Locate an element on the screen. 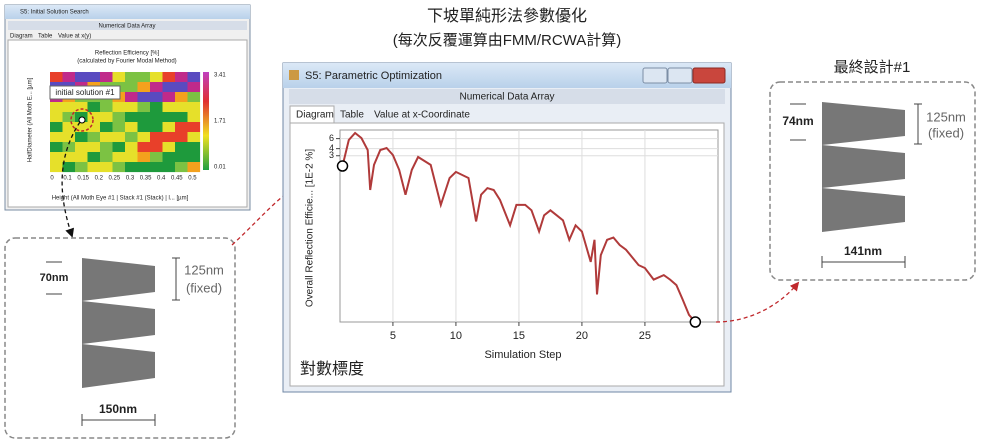  window-title: S5: Parametric Optimization is located at coordinates (373, 76).